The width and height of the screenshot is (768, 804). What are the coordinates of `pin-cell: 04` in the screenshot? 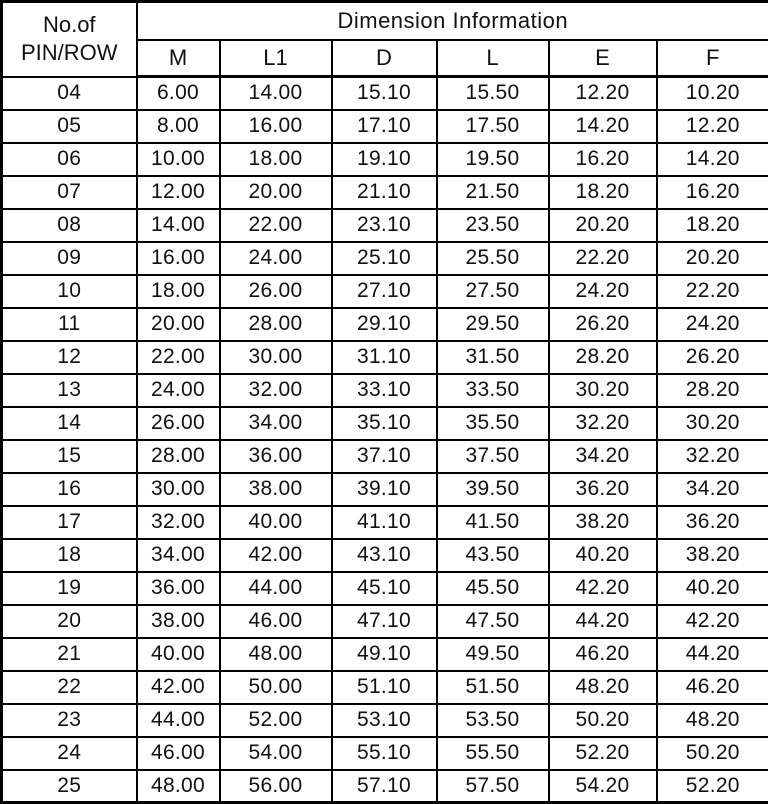 It's located at (69, 93).